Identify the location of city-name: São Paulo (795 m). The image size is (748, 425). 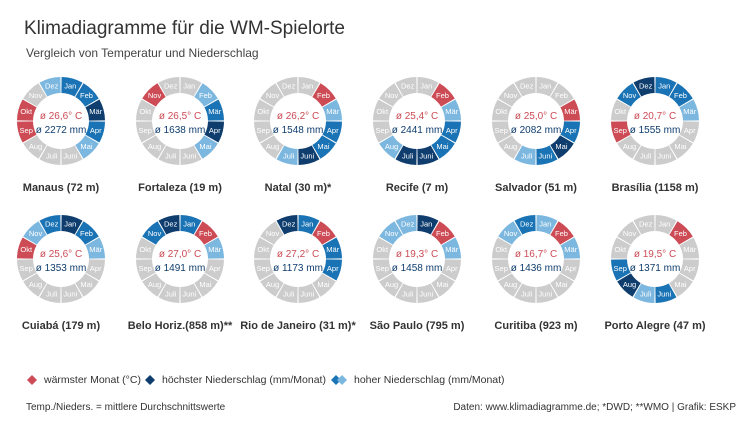
(417, 326).